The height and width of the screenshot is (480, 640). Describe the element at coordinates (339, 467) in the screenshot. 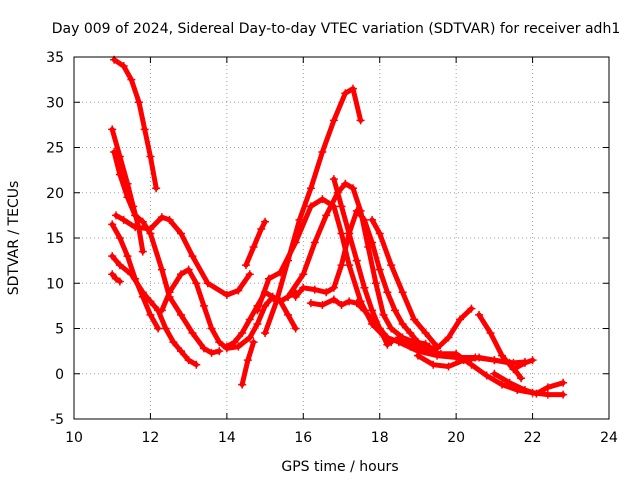

I see `x-axis-label: GPS time / hours` at that location.